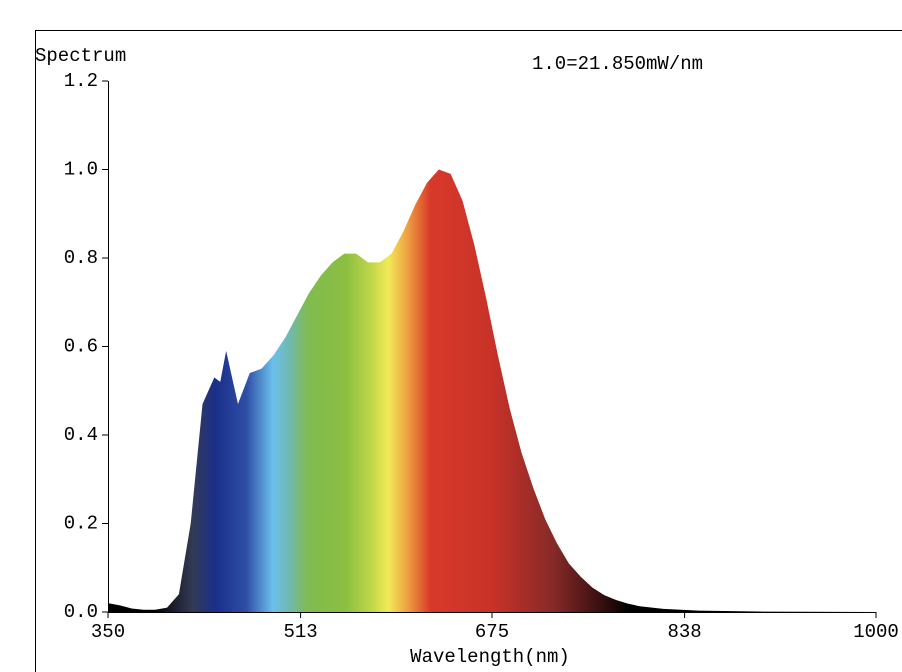  I want to click on y-tick-label: 0.6, so click(81, 347).